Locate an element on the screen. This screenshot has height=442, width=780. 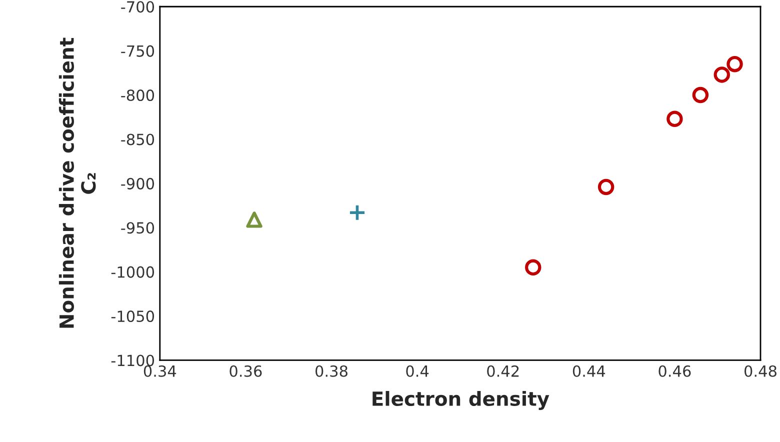
x-tick-label: 0.34 is located at coordinates (160, 371).